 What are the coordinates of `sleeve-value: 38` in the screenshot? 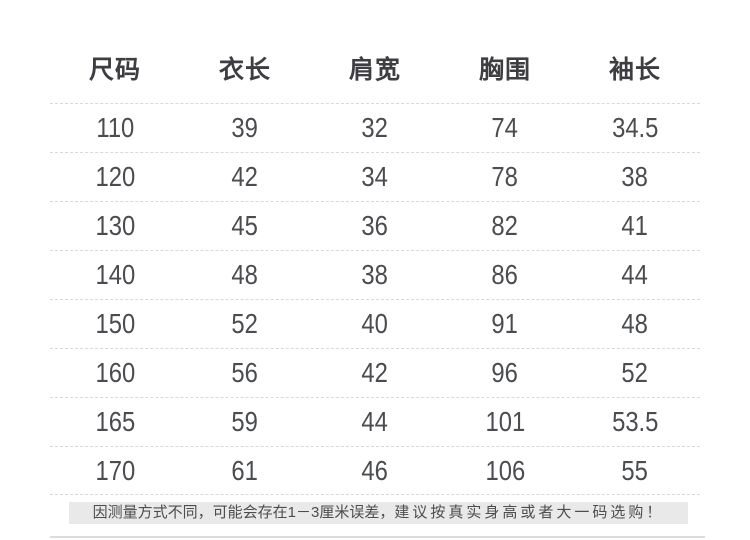 It's located at (635, 176).